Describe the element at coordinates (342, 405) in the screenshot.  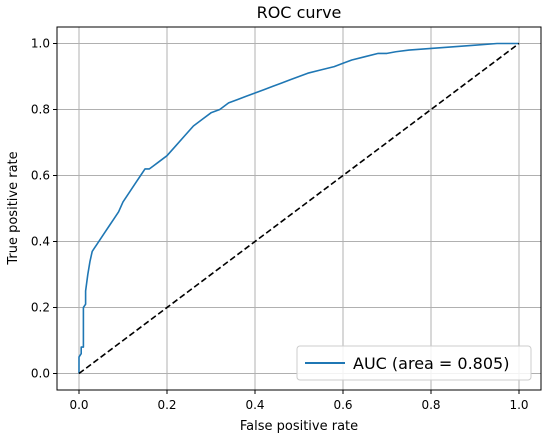
I see `x-tick-label: 0.6` at that location.